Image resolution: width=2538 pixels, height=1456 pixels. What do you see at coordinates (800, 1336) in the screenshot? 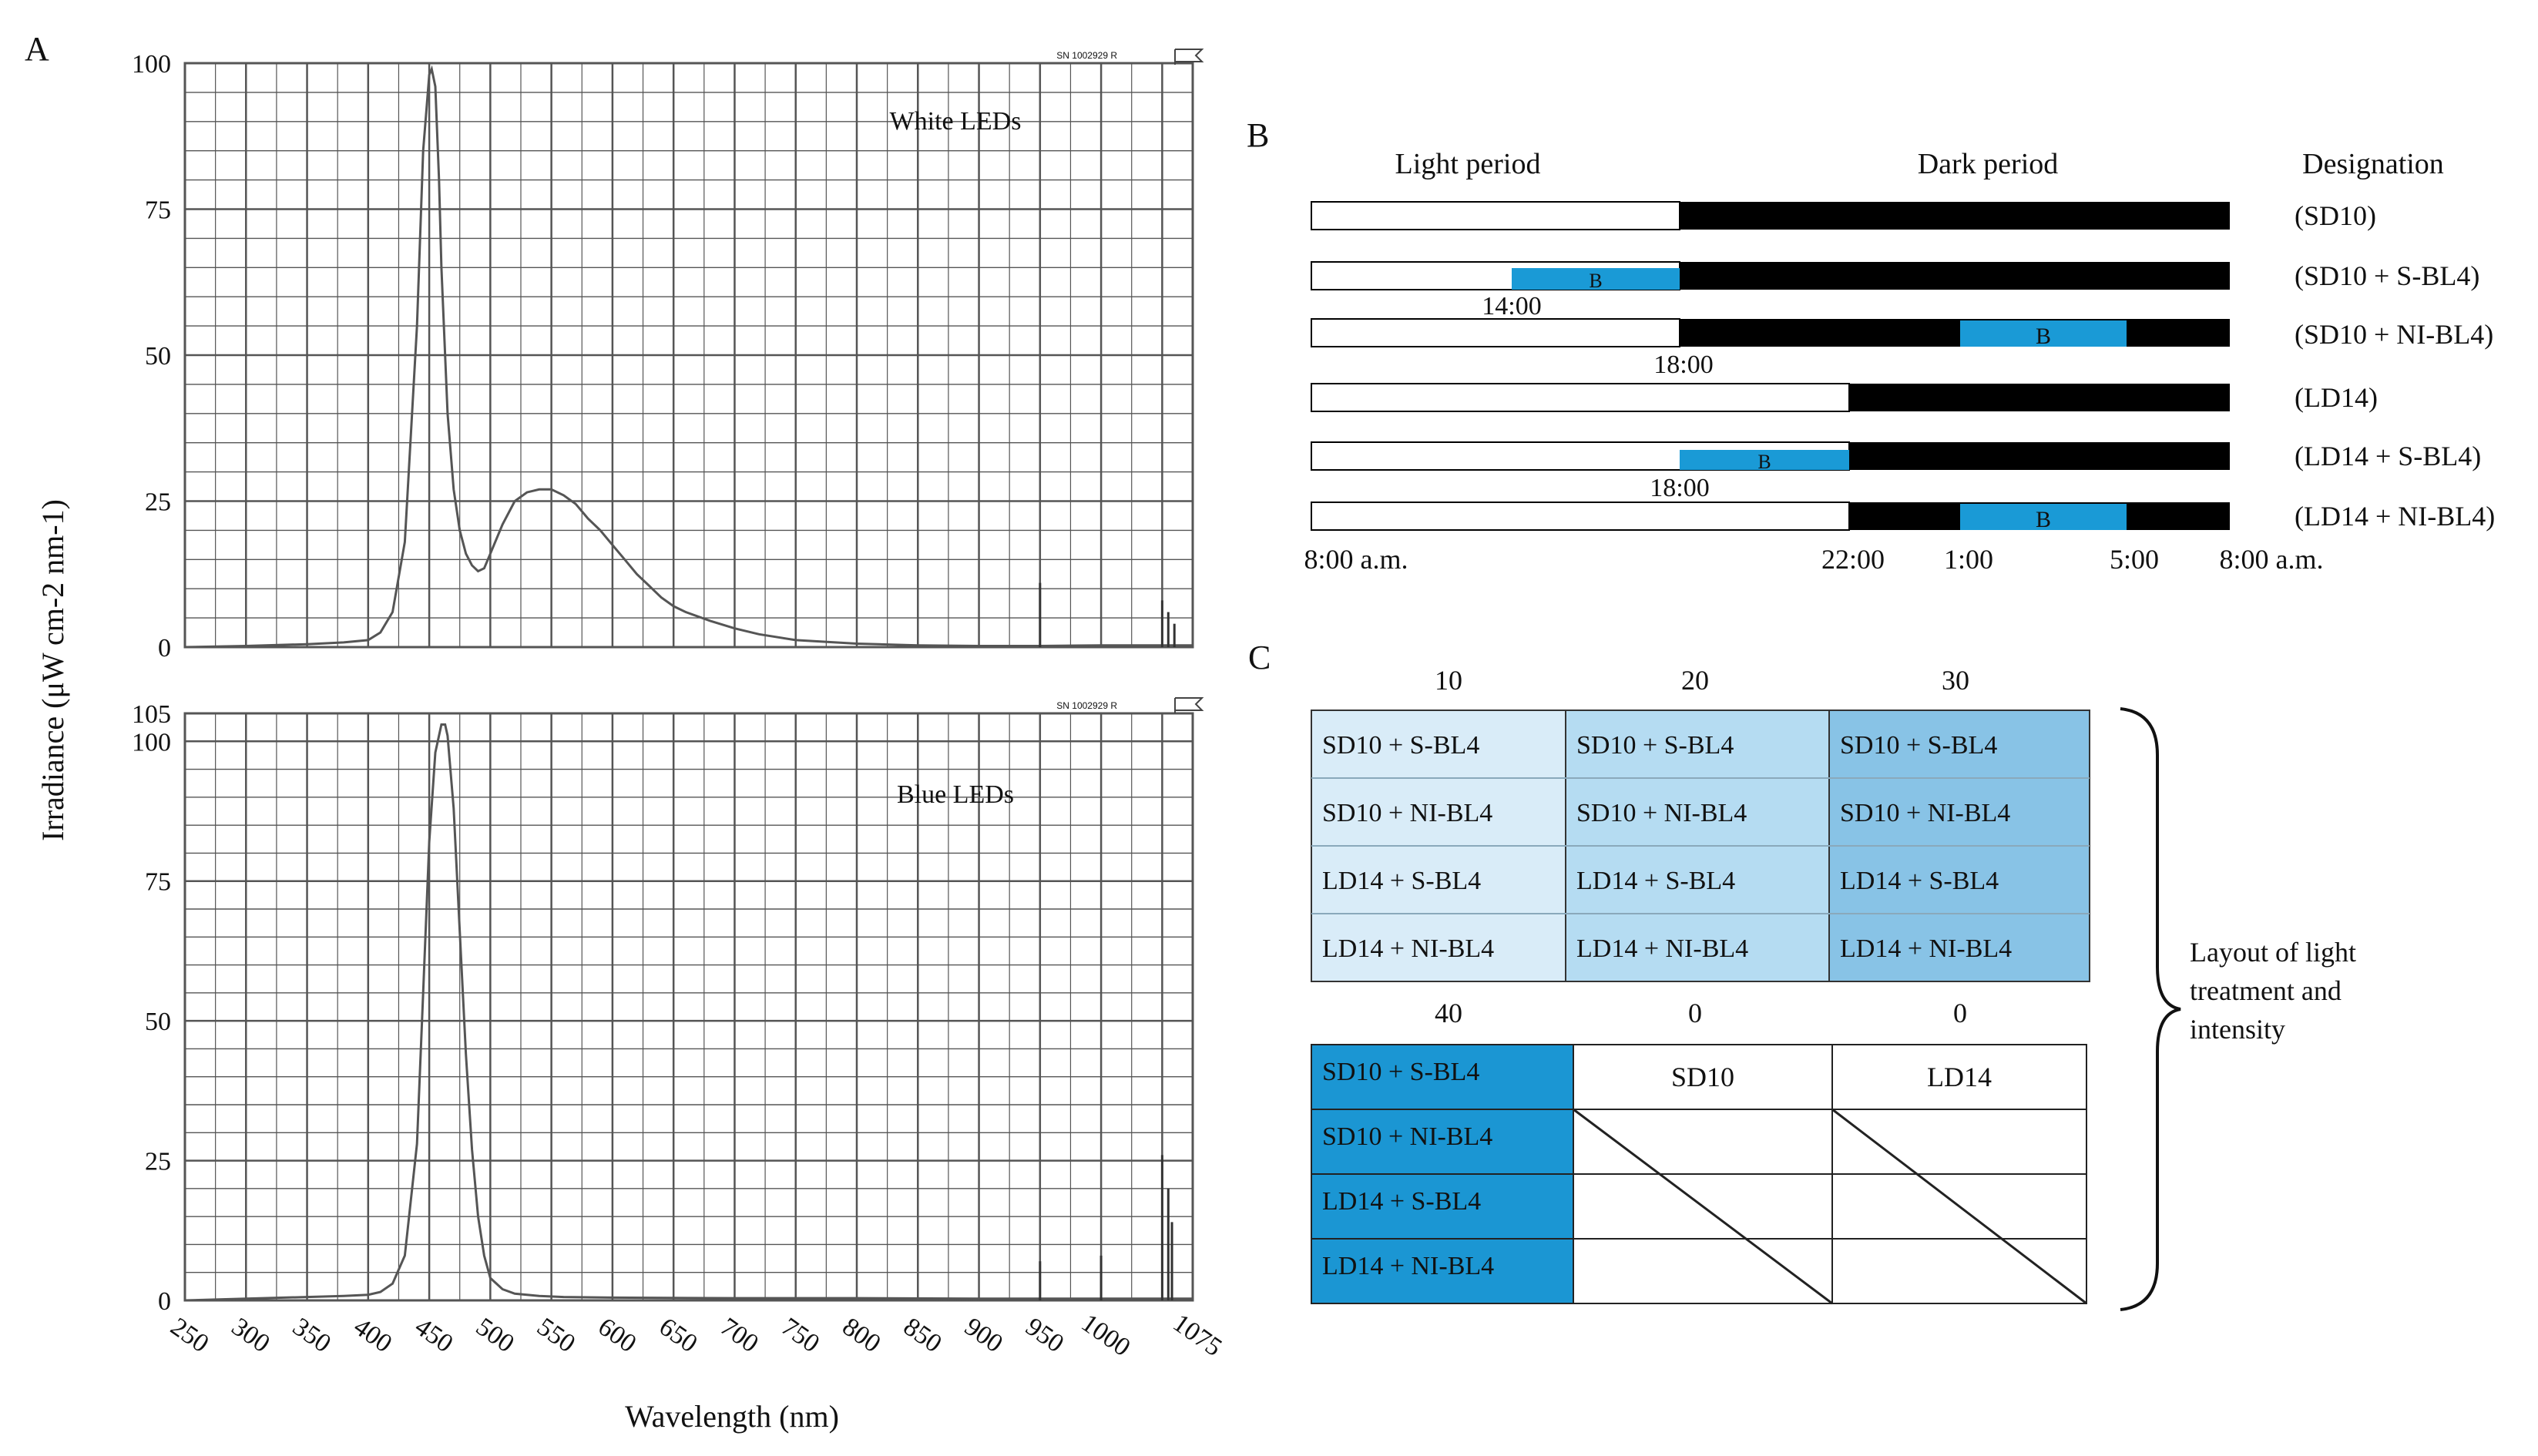
I see `x-tick-label: 750` at bounding box center [800, 1336].